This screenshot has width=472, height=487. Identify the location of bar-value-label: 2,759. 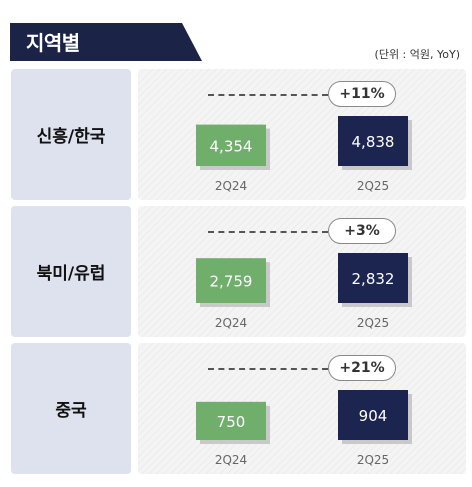
(231, 282).